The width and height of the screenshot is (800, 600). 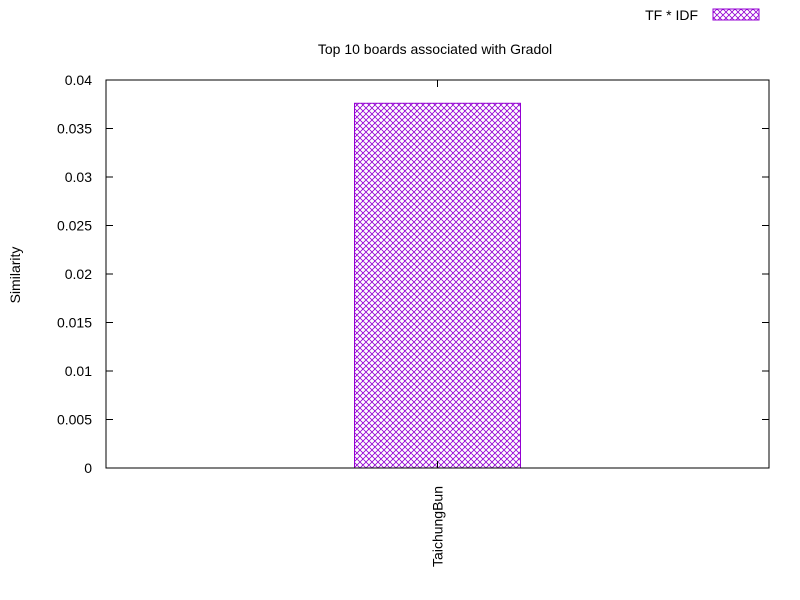 What do you see at coordinates (78, 80) in the screenshot?
I see `y-tick-label: 0.04` at bounding box center [78, 80].